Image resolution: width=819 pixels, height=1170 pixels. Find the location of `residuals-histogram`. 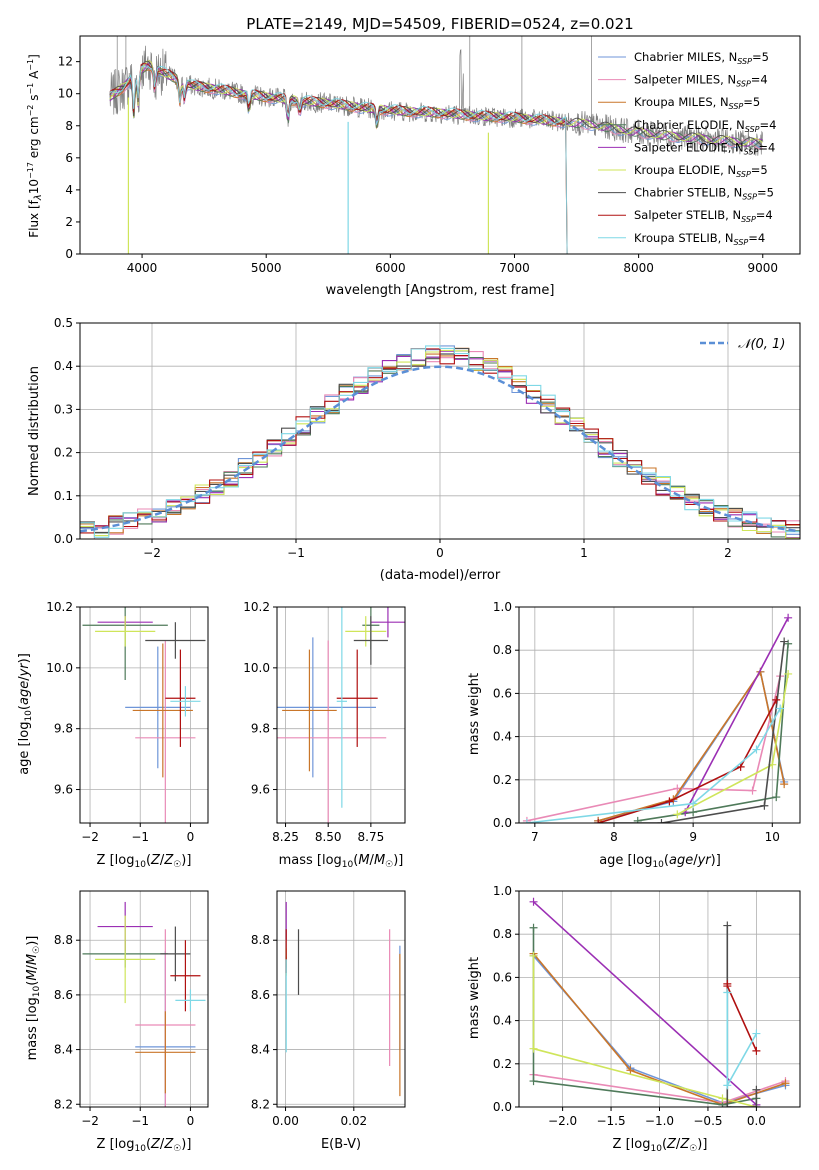

residuals-histogram is located at coordinates (440, 441).